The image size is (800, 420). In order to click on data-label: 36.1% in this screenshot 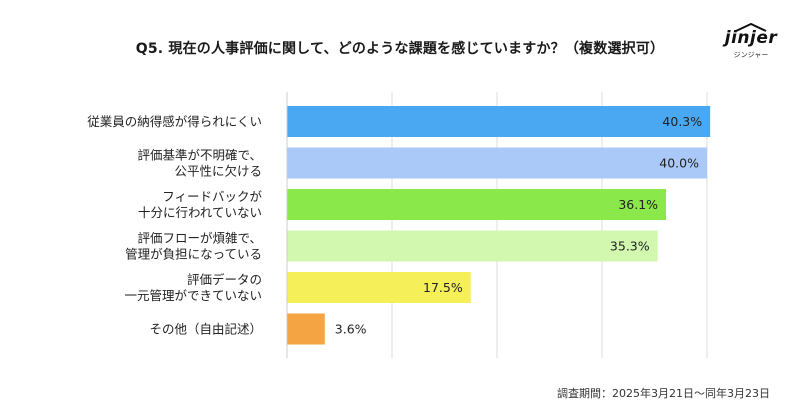, I will do `click(638, 204)`.